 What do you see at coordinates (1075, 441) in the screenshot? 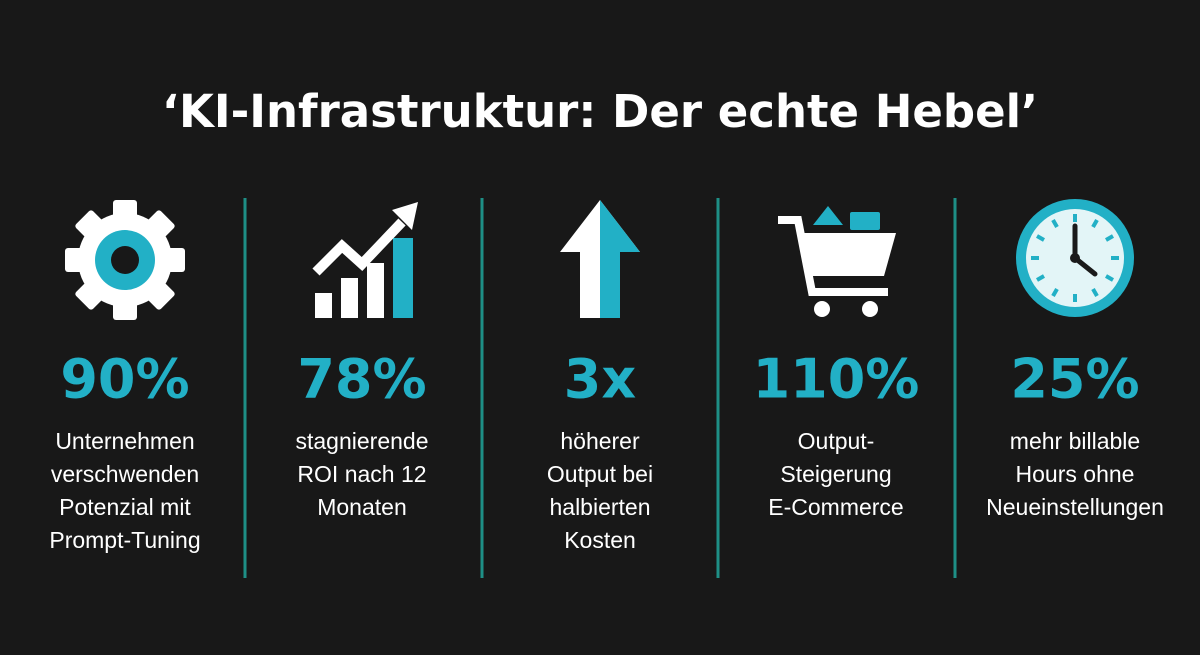
I see `stat-description: mehr billable` at bounding box center [1075, 441].